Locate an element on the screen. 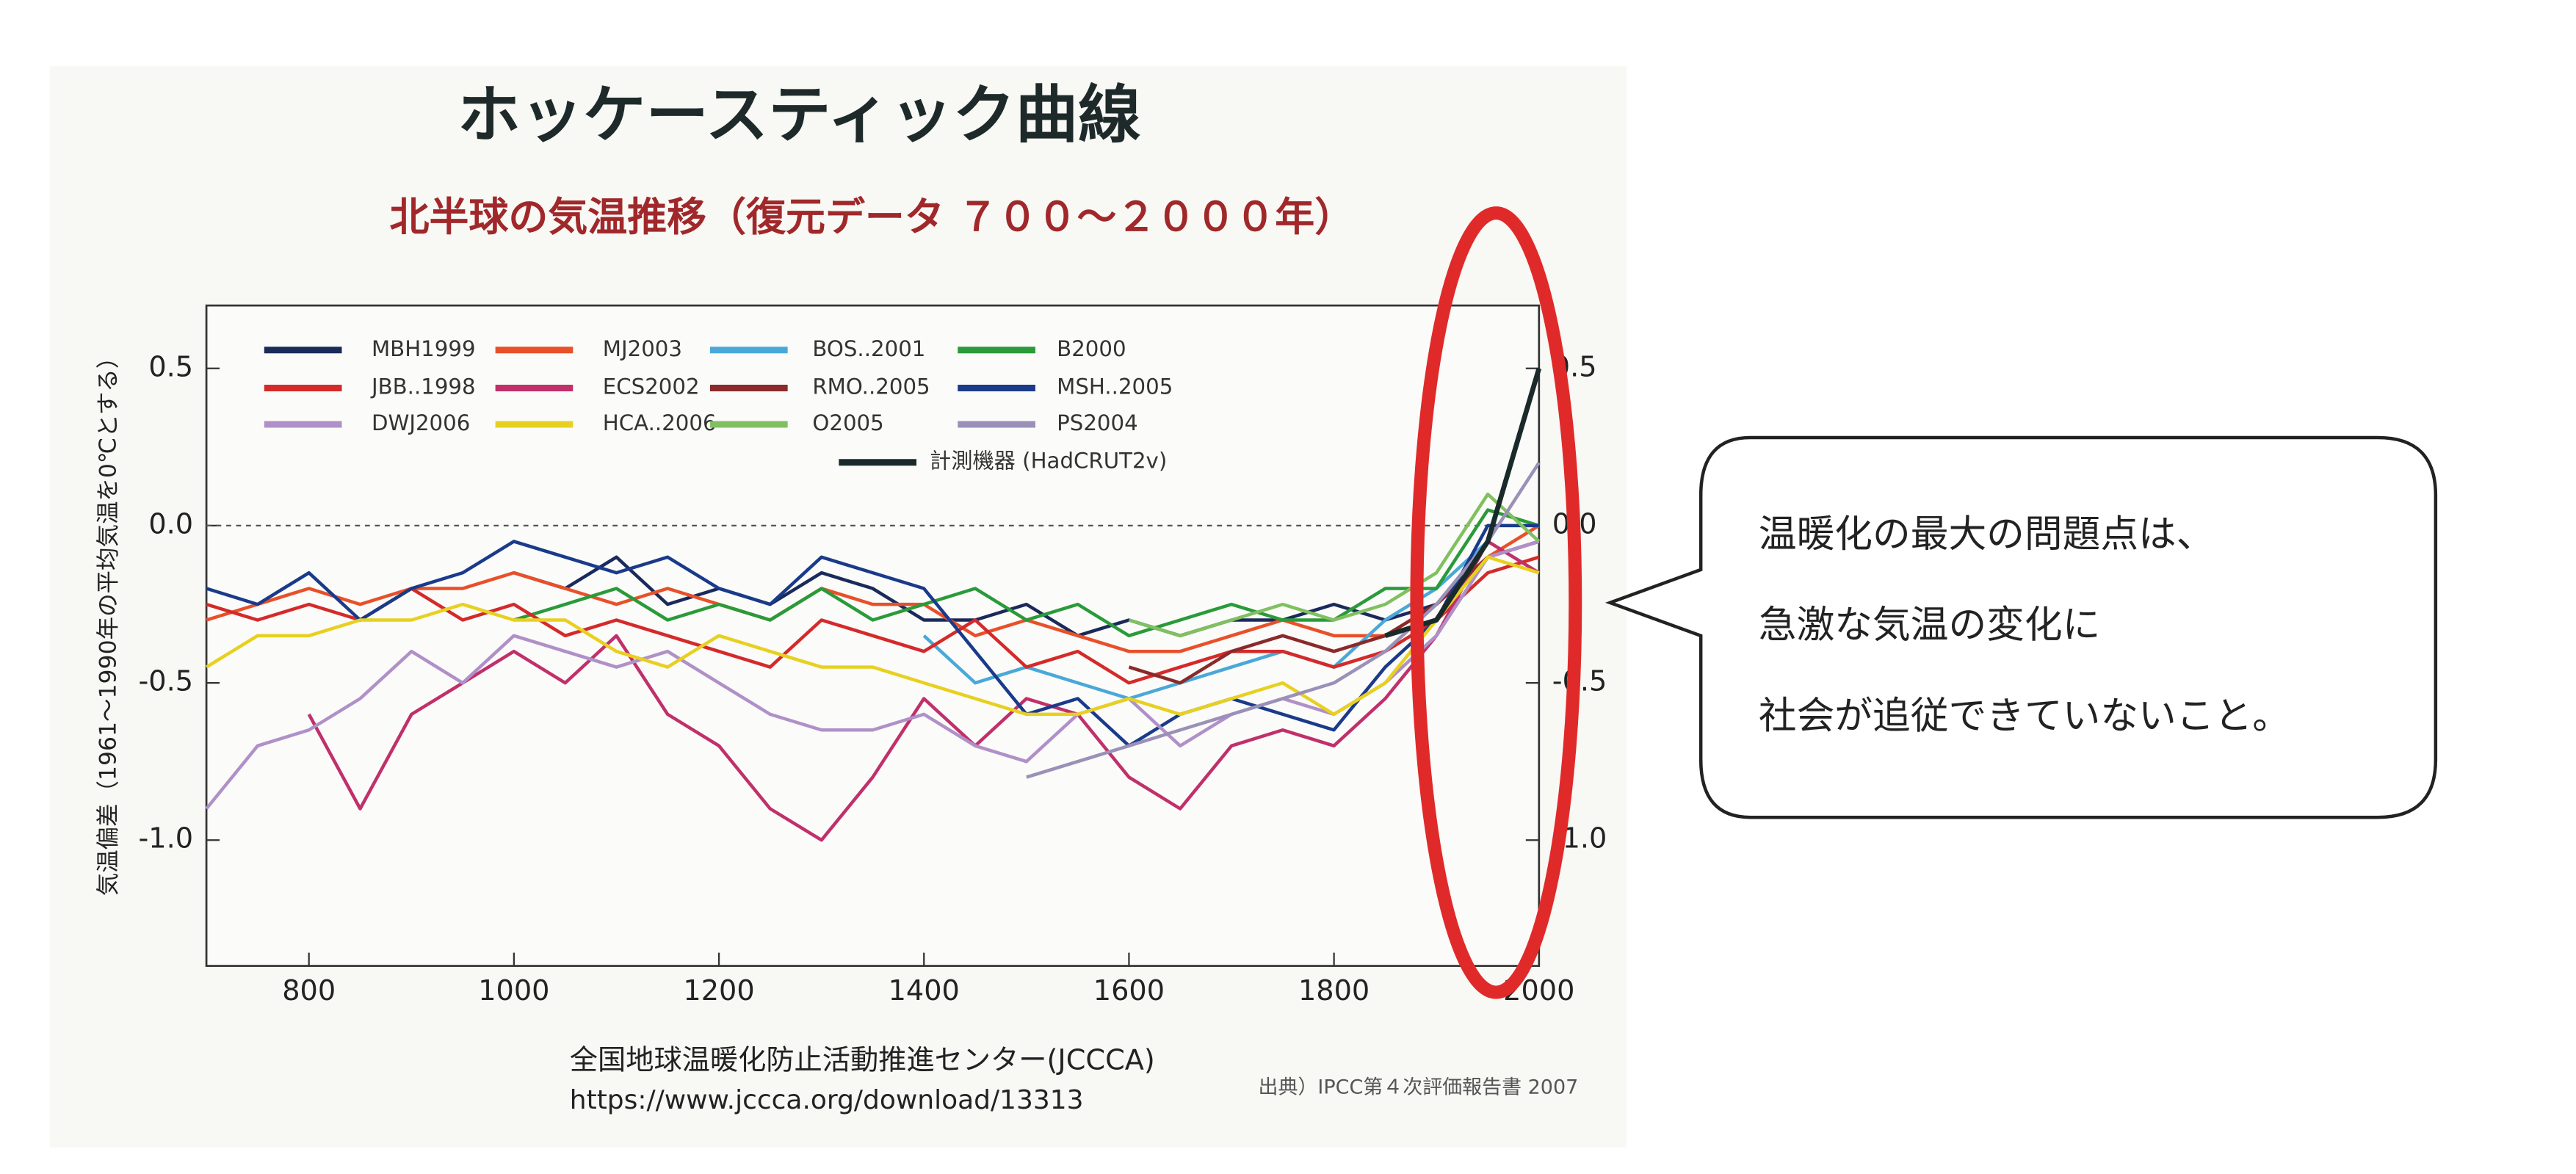 This screenshot has height=1174, width=2576. callout-bubble is located at coordinates (2021, 627).